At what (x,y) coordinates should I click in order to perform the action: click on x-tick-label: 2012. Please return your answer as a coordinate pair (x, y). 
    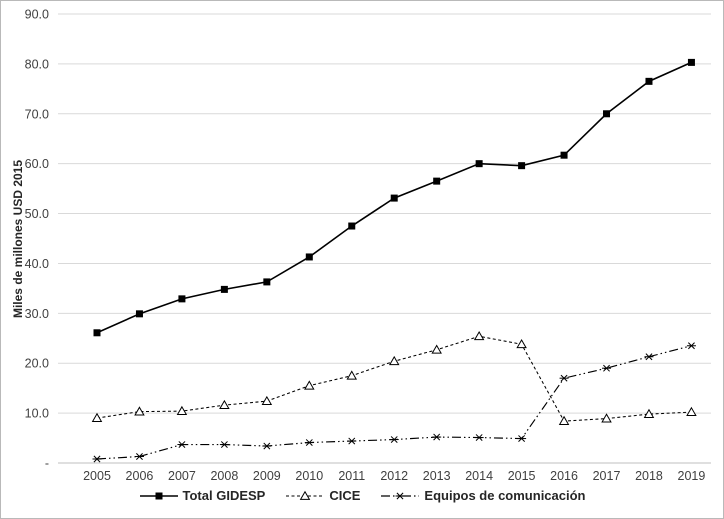
    Looking at the image, I should click on (394, 476).